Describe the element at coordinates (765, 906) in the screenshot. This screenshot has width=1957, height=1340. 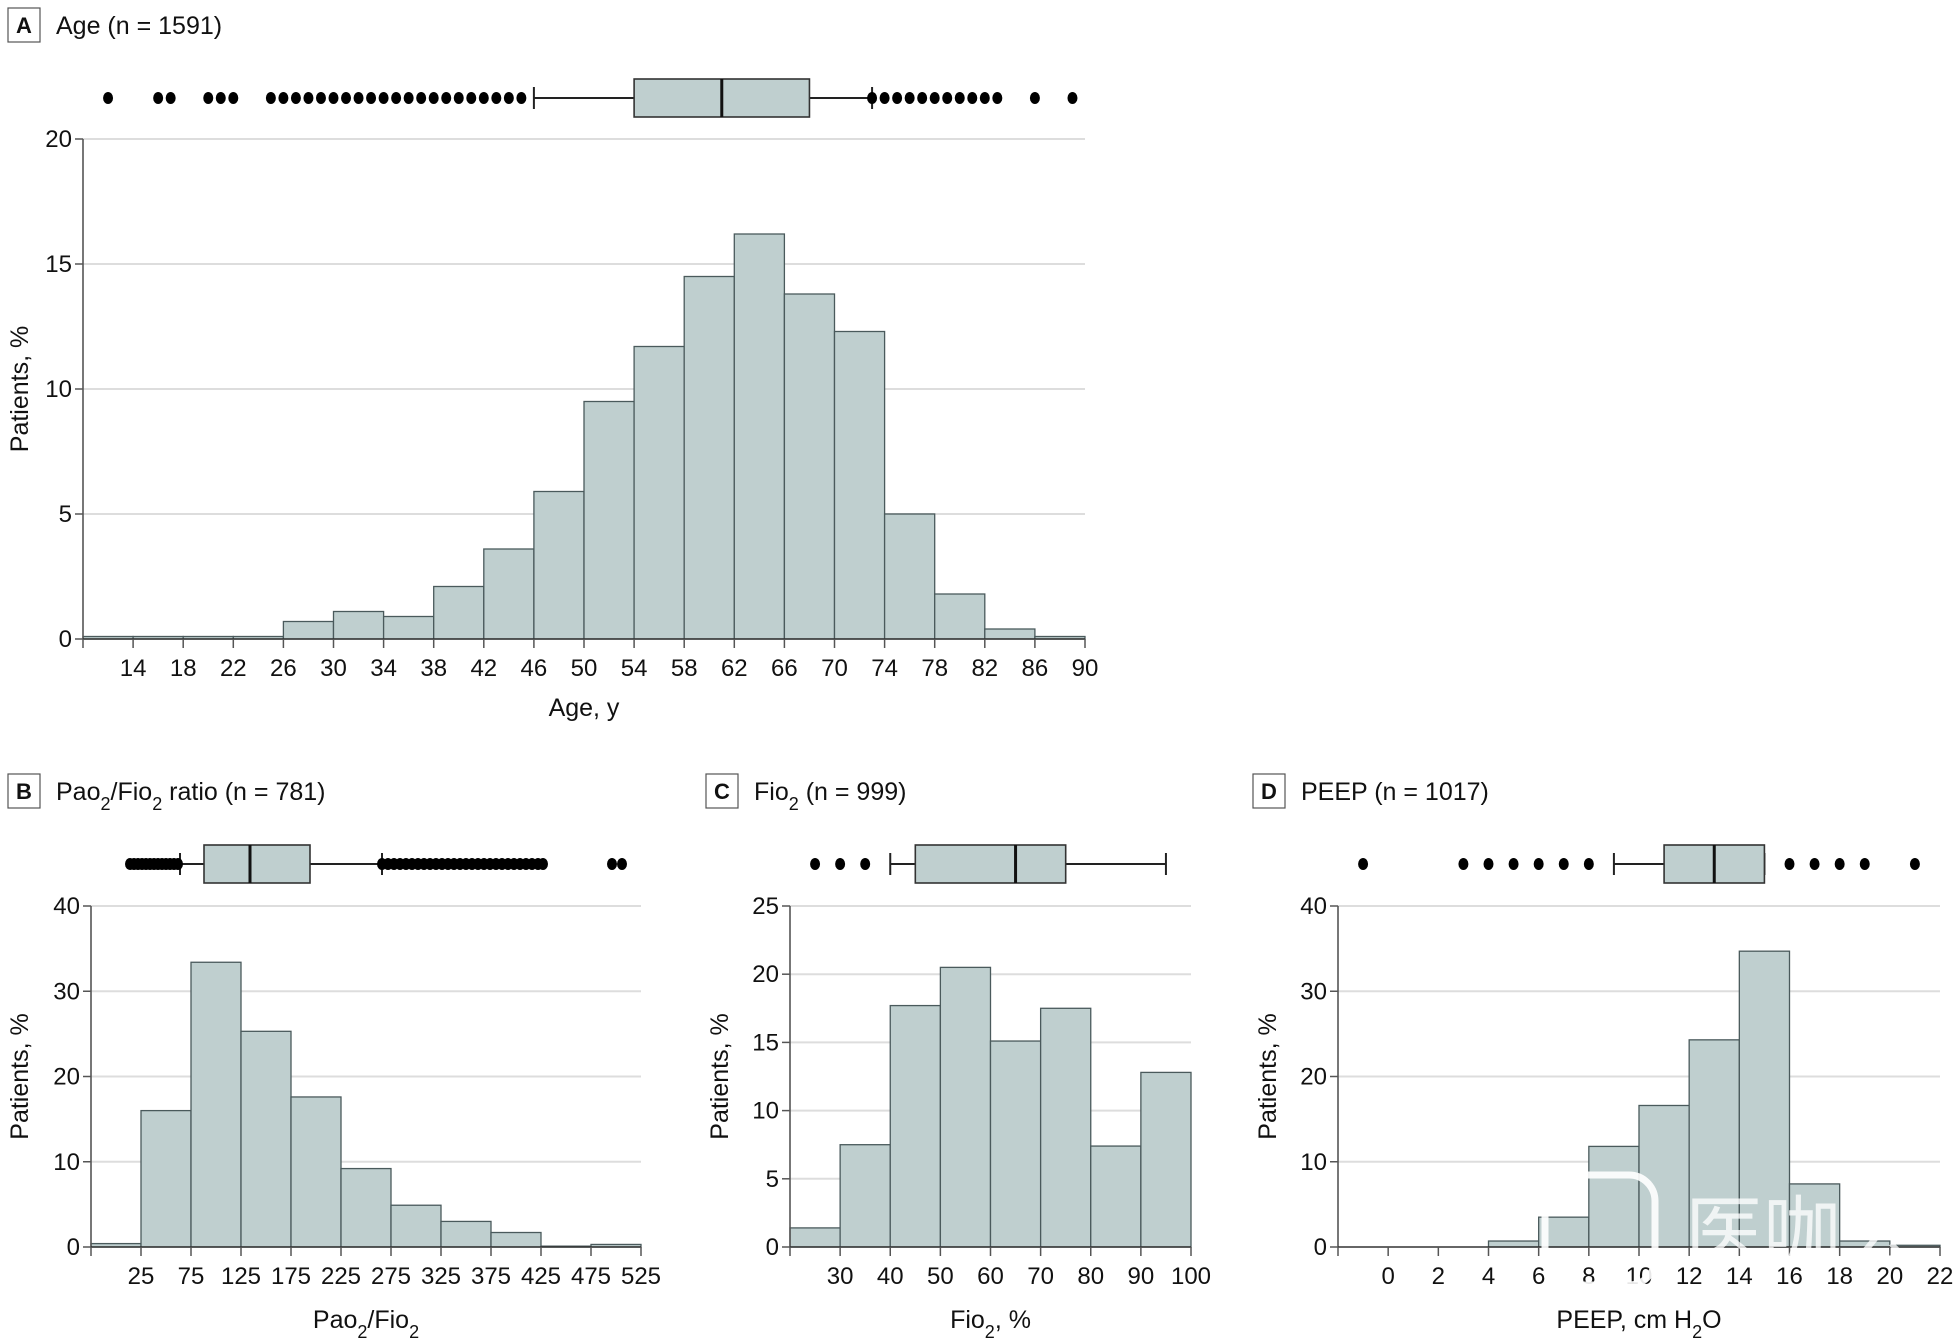
I see `y-tick-label: 25` at that location.